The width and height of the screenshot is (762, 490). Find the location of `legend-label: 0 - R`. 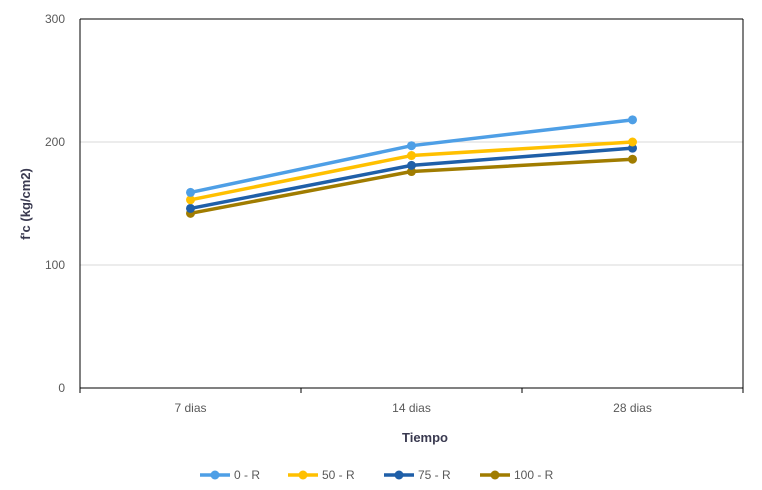

legend-label: 0 - R is located at coordinates (247, 475).